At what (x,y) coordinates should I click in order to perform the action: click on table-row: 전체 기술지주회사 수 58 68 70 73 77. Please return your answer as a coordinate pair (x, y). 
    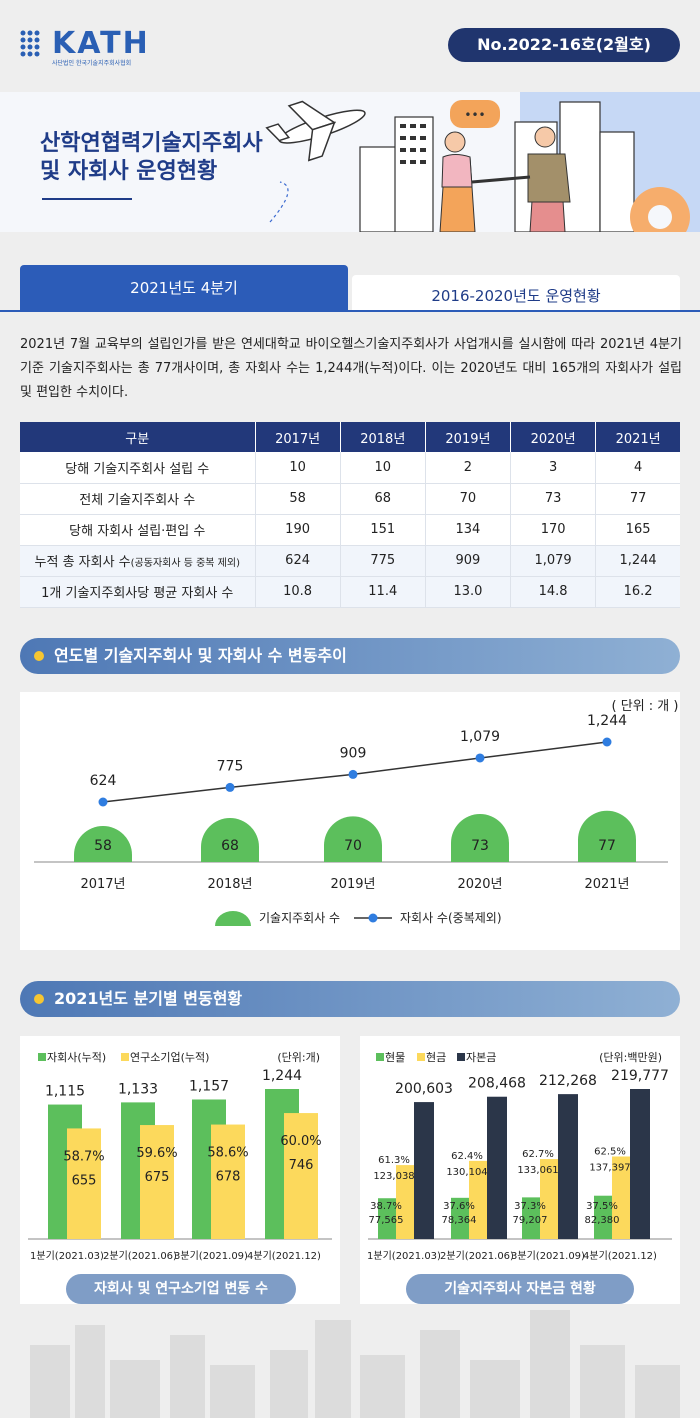
    Looking at the image, I should click on (350, 499).